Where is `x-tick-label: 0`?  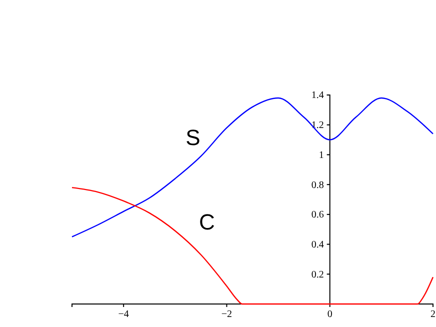
x-tick-label: 0 is located at coordinates (329, 314).